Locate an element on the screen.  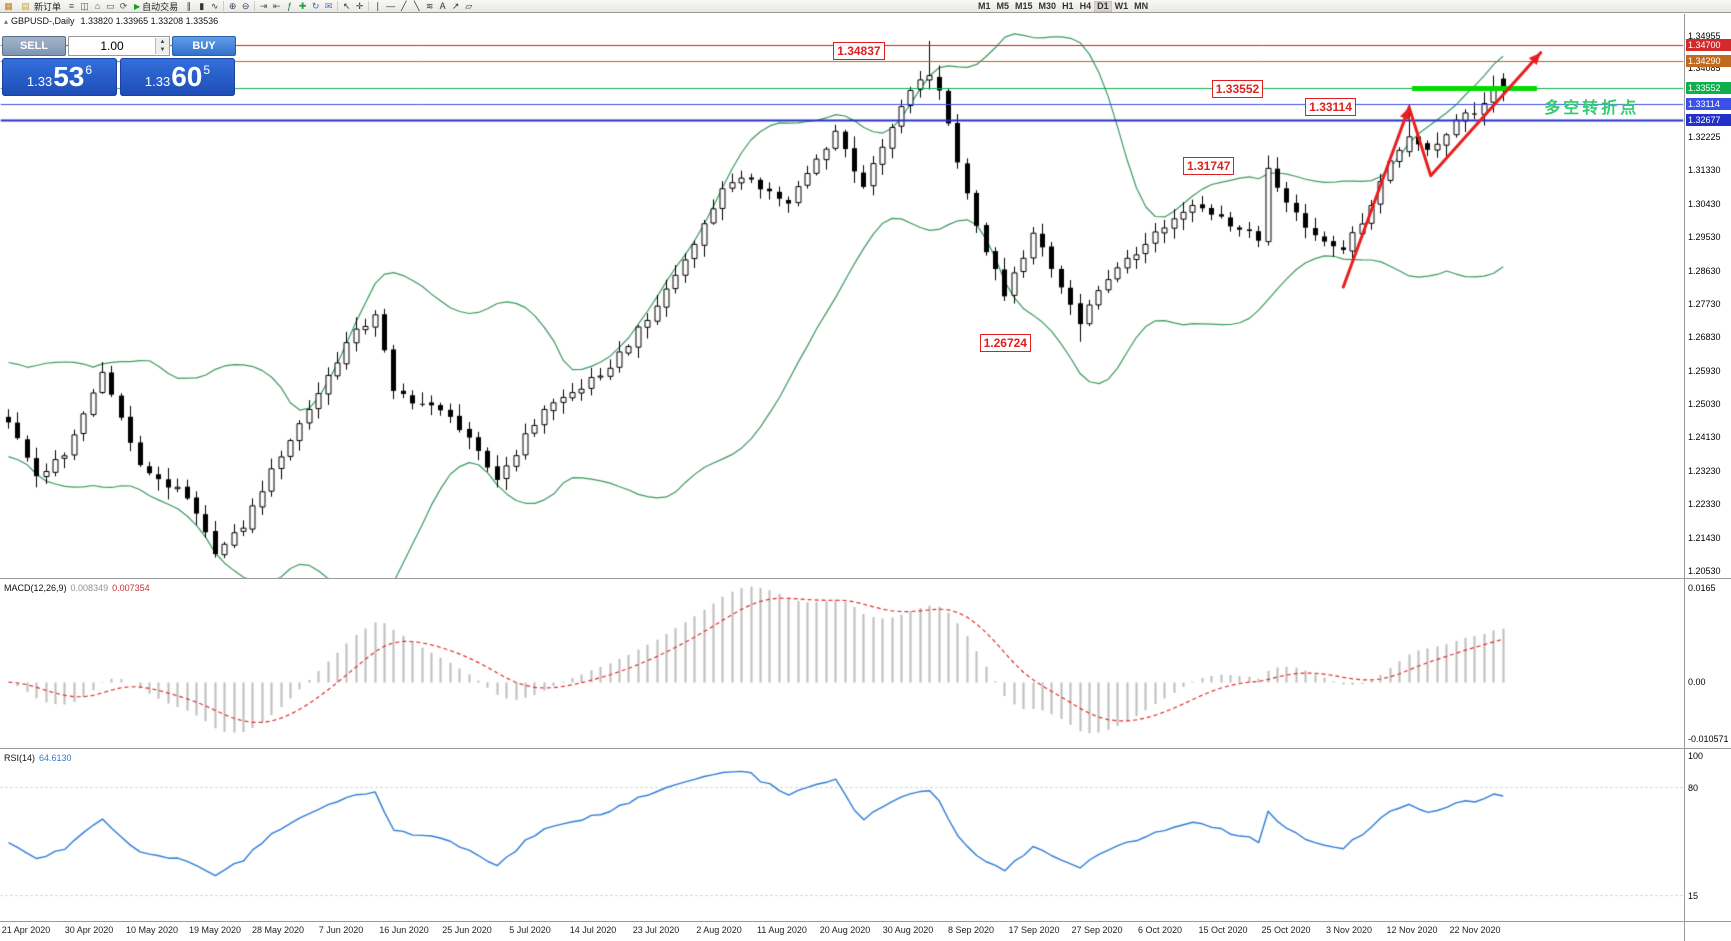
crosshair-icon: ✛ is located at coordinates (359, 5).